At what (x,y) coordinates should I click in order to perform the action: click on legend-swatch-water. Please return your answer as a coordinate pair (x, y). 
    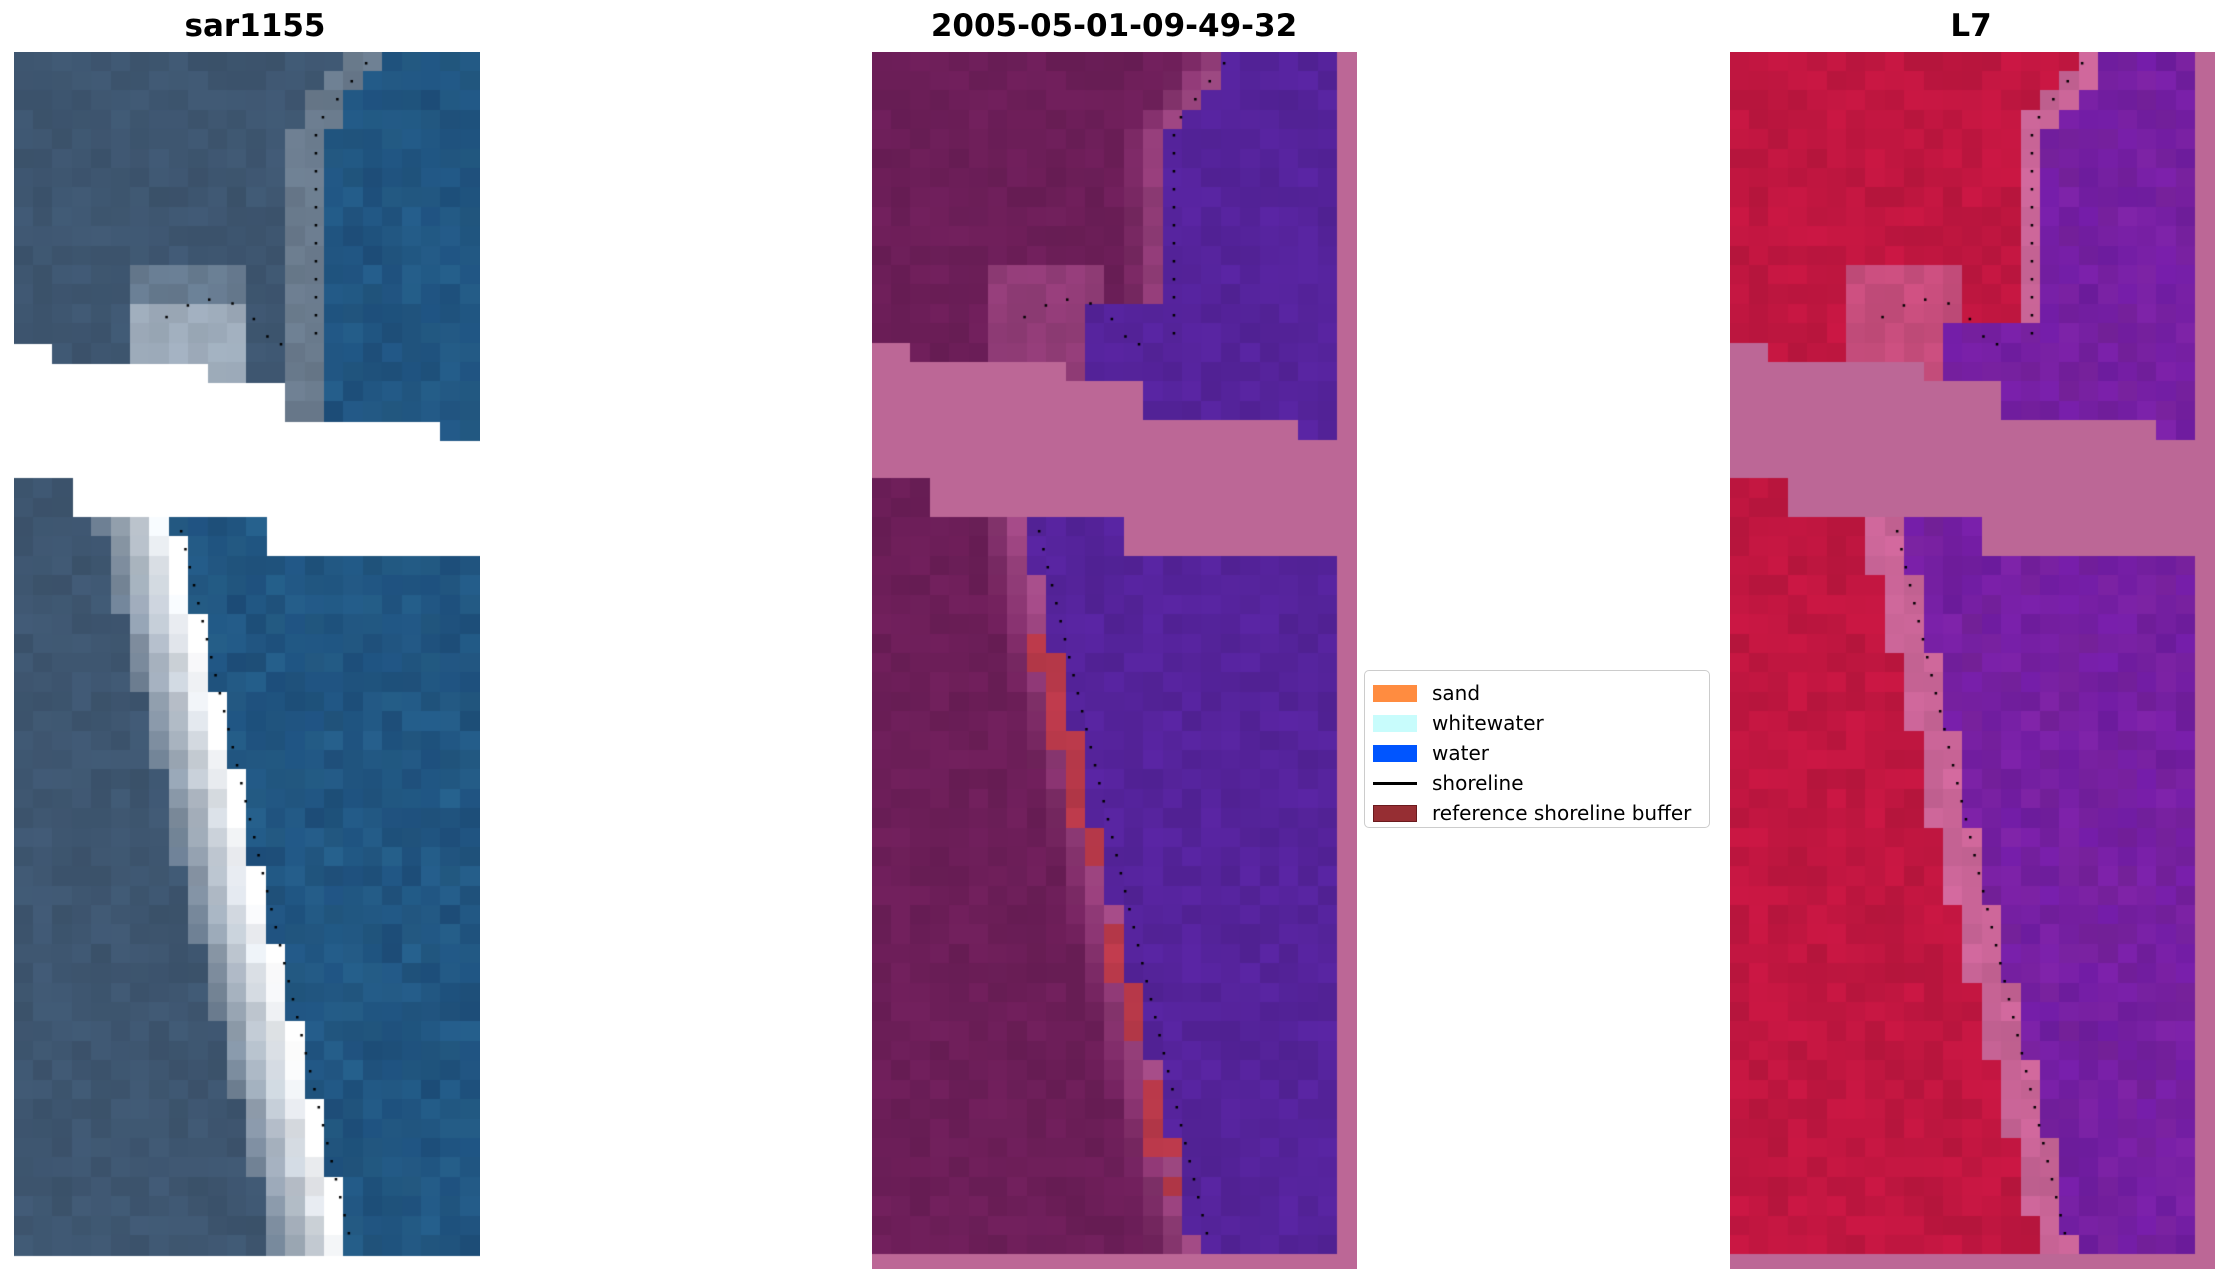
    Looking at the image, I should click on (1395, 753).